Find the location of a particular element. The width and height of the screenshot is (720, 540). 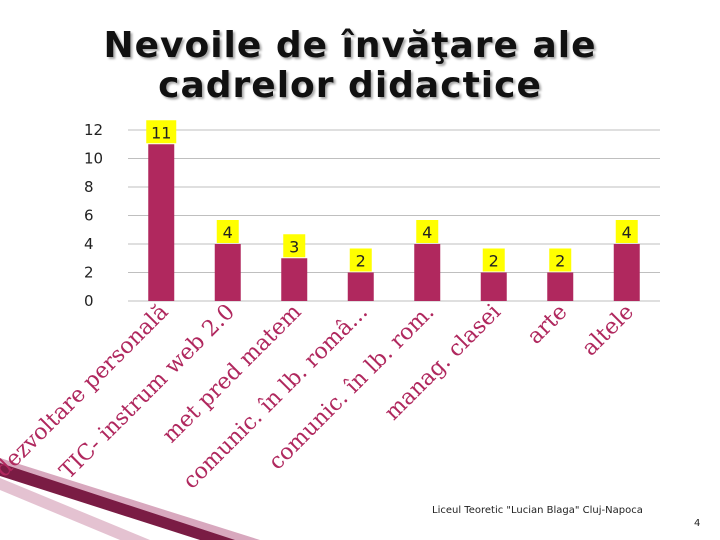

data-label-0: 11 is located at coordinates (161, 132).